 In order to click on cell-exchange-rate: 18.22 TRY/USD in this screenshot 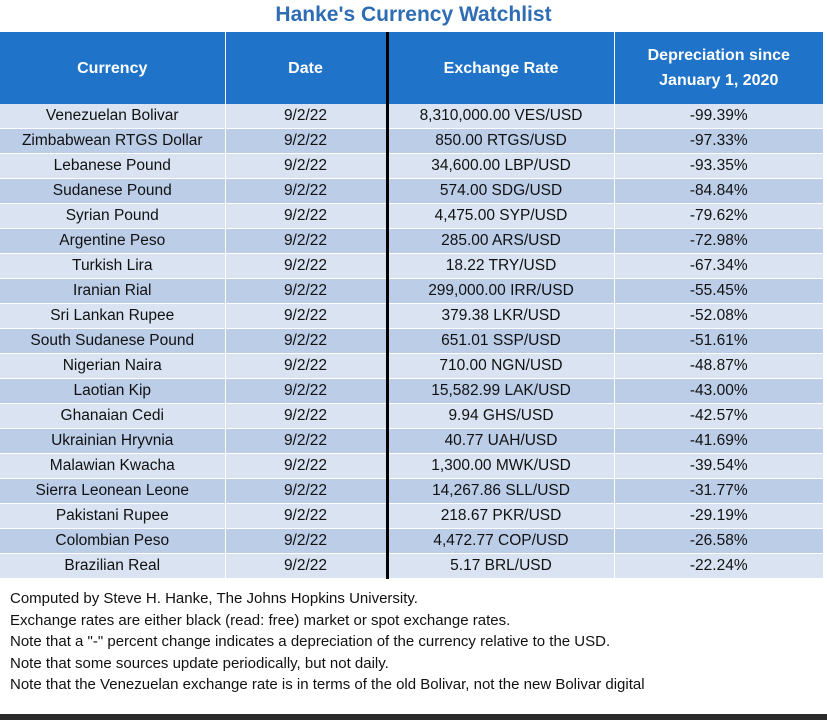, I will do `click(501, 266)`.